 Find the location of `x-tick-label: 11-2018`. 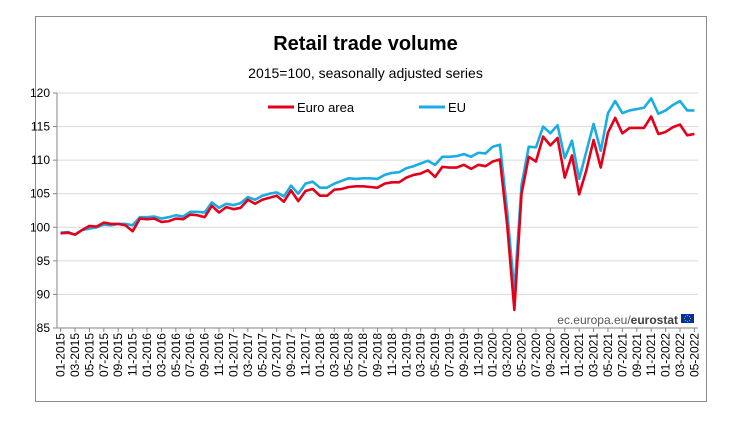

x-tick-label: 11-2018 is located at coordinates (392, 354).